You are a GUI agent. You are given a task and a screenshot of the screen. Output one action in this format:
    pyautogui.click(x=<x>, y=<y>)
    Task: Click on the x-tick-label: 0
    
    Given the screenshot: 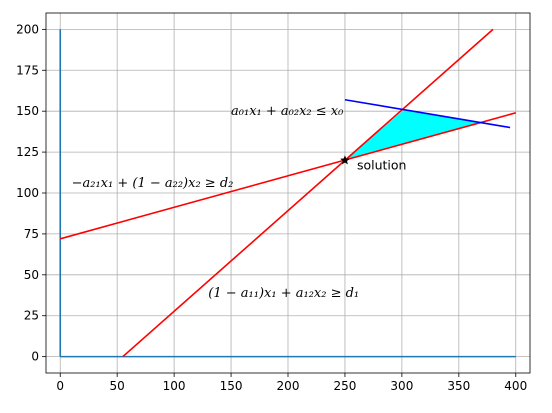 What is the action you would take?
    pyautogui.click(x=60, y=386)
    